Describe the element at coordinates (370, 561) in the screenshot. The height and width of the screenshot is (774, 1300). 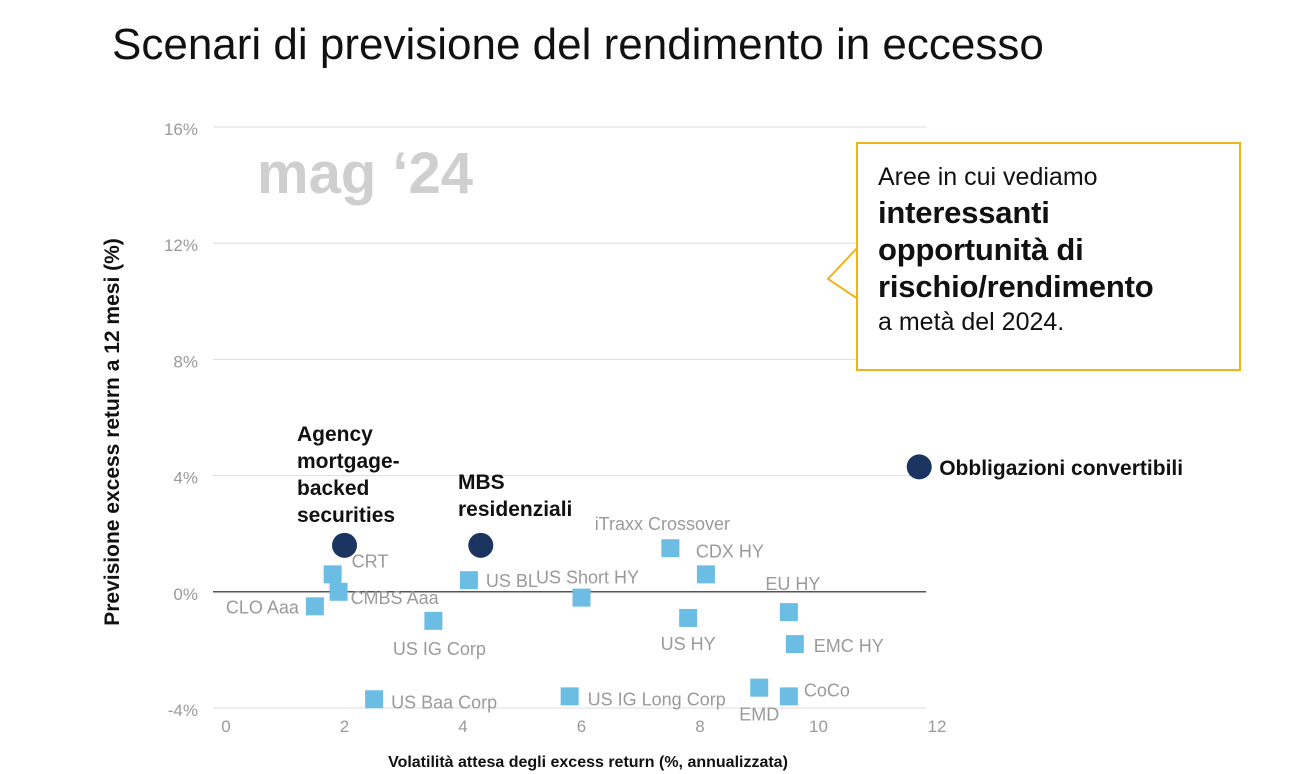
I see `label-crt: CRT` at that location.